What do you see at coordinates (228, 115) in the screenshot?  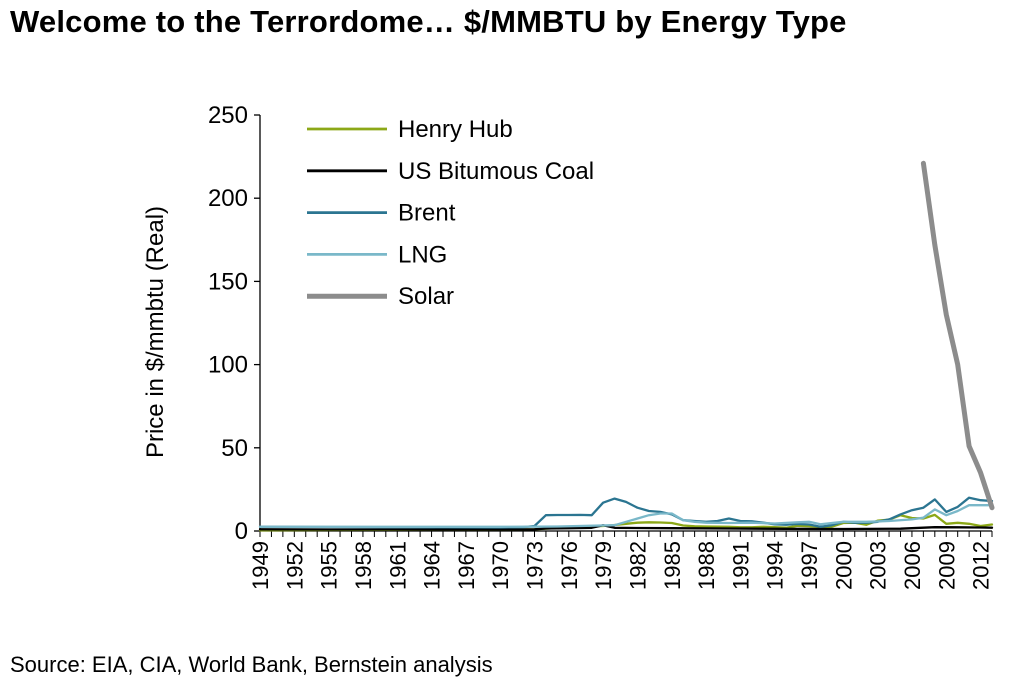 I see `y-tick-label: 250` at bounding box center [228, 115].